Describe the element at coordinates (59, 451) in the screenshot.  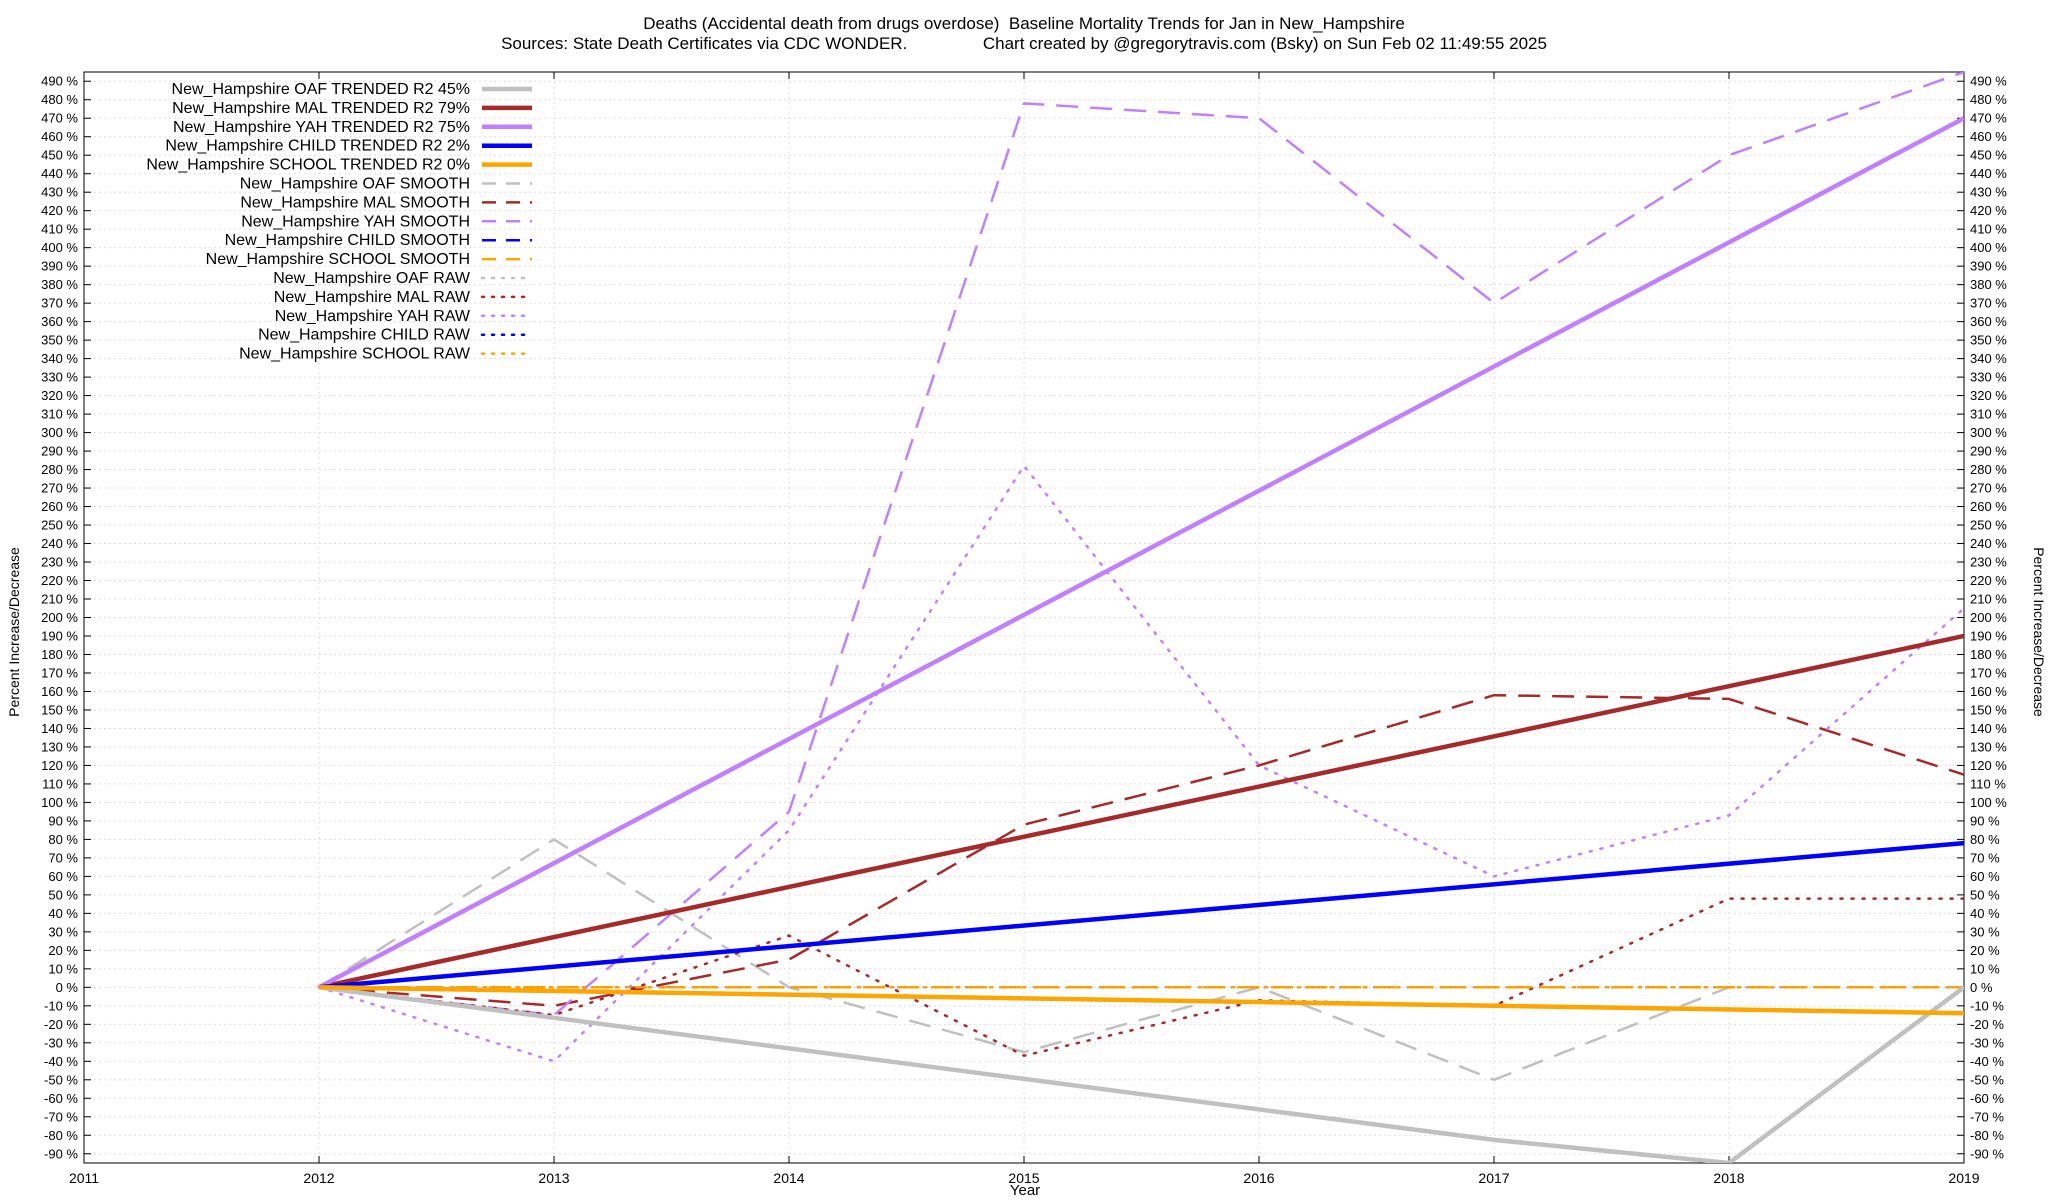
I see `y-tick-label-left: 290 %` at that location.